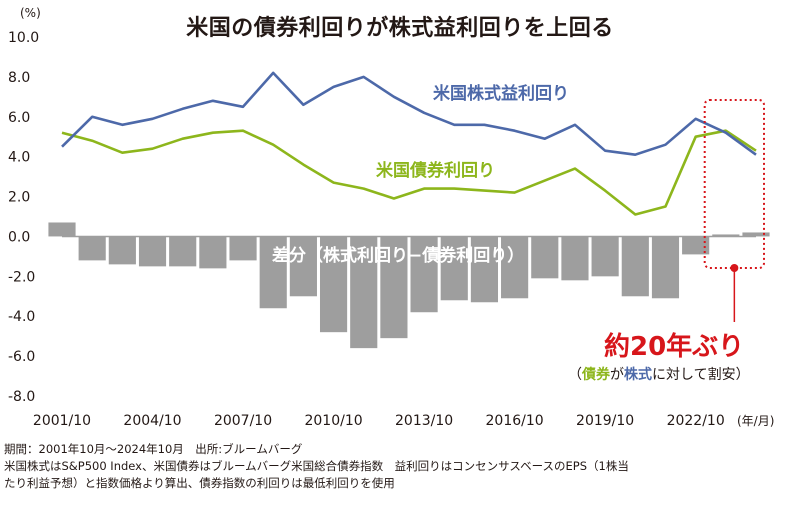 This screenshot has height=506, width=800. I want to click on note-period-source: 期間：2001年10月〜2024年10月 出所:ブルームバーグ, so click(153, 449).